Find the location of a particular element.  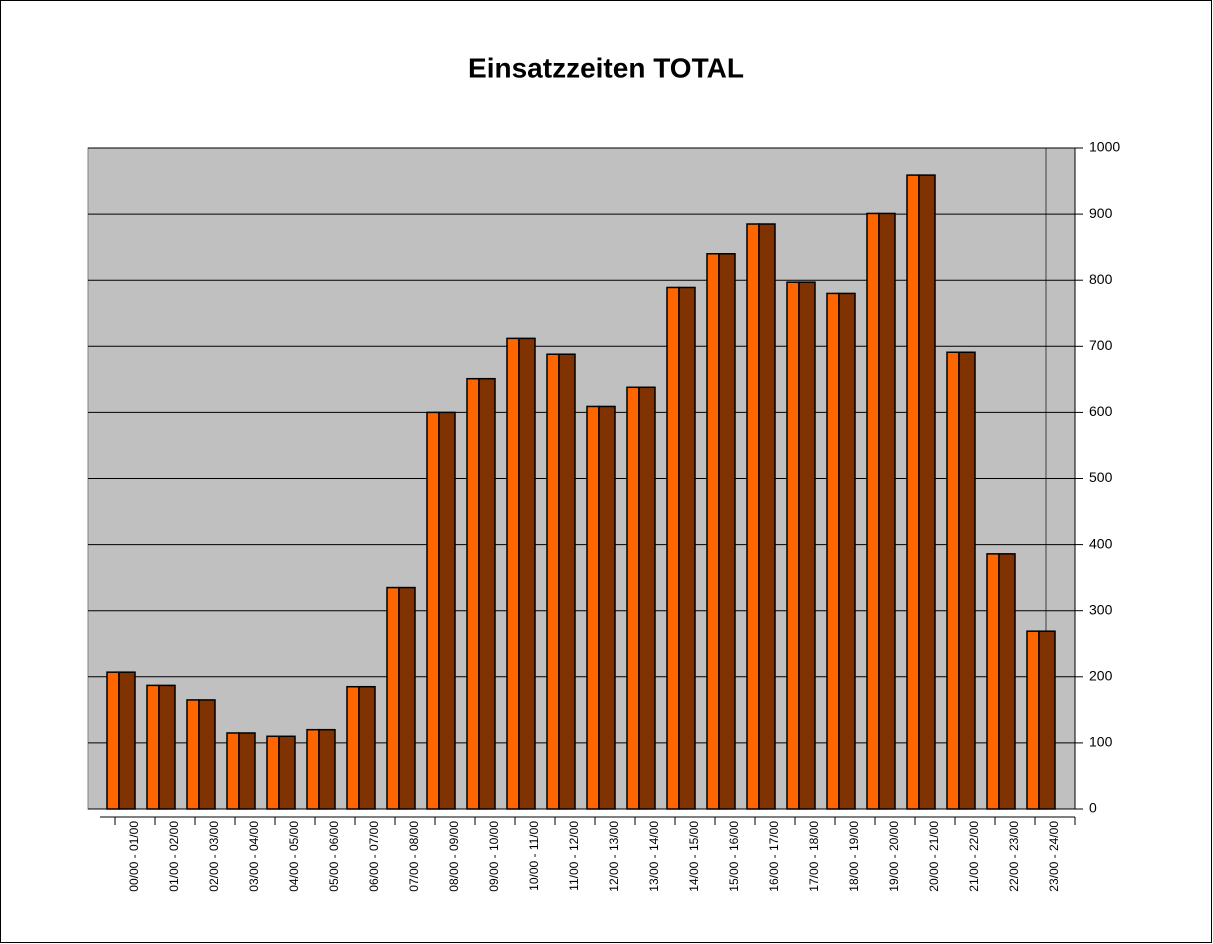

y-tick-label: 300 is located at coordinates (1101, 609).